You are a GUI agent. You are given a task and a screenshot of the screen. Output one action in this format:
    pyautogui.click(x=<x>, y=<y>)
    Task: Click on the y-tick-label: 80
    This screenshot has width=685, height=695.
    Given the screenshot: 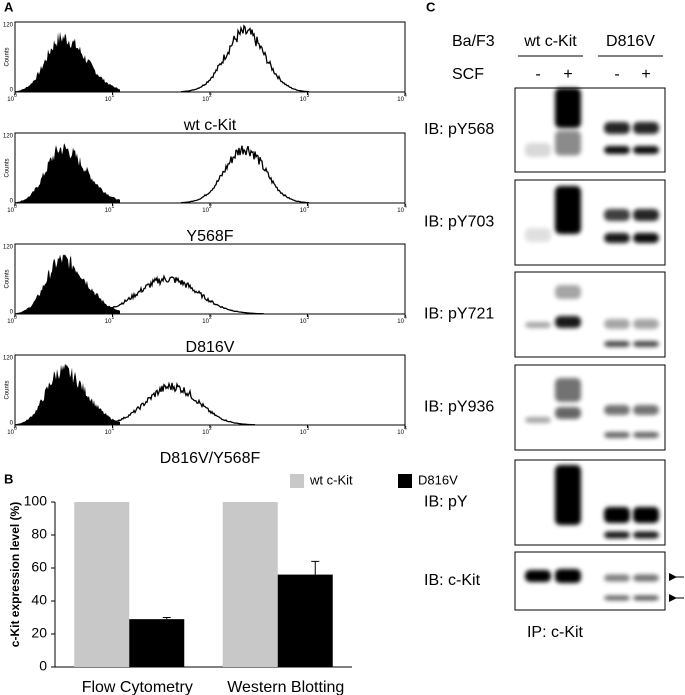 What is the action you would take?
    pyautogui.click(x=39, y=534)
    